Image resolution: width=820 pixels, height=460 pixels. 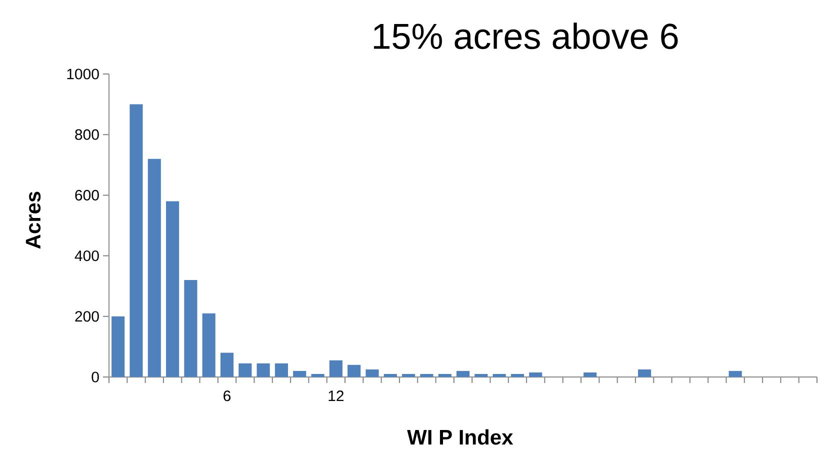 I want to click on y-axis-title: Acres, so click(x=33, y=220).